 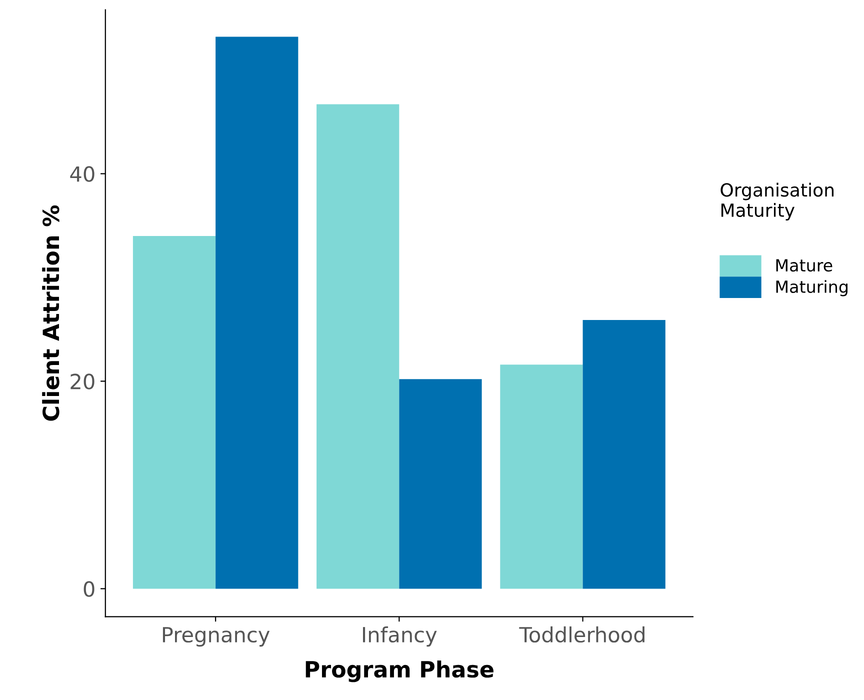 I want to click on legend-title: Organisation Maturity, so click(x=777, y=201).